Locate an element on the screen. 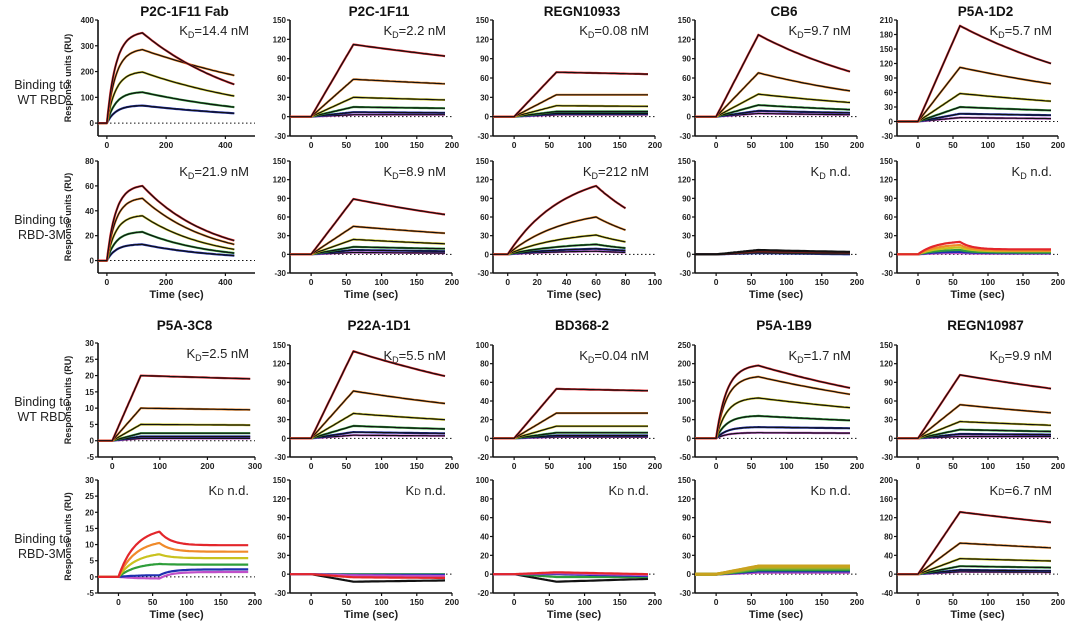  row-label-line: RBD-3M is located at coordinates (42, 235).